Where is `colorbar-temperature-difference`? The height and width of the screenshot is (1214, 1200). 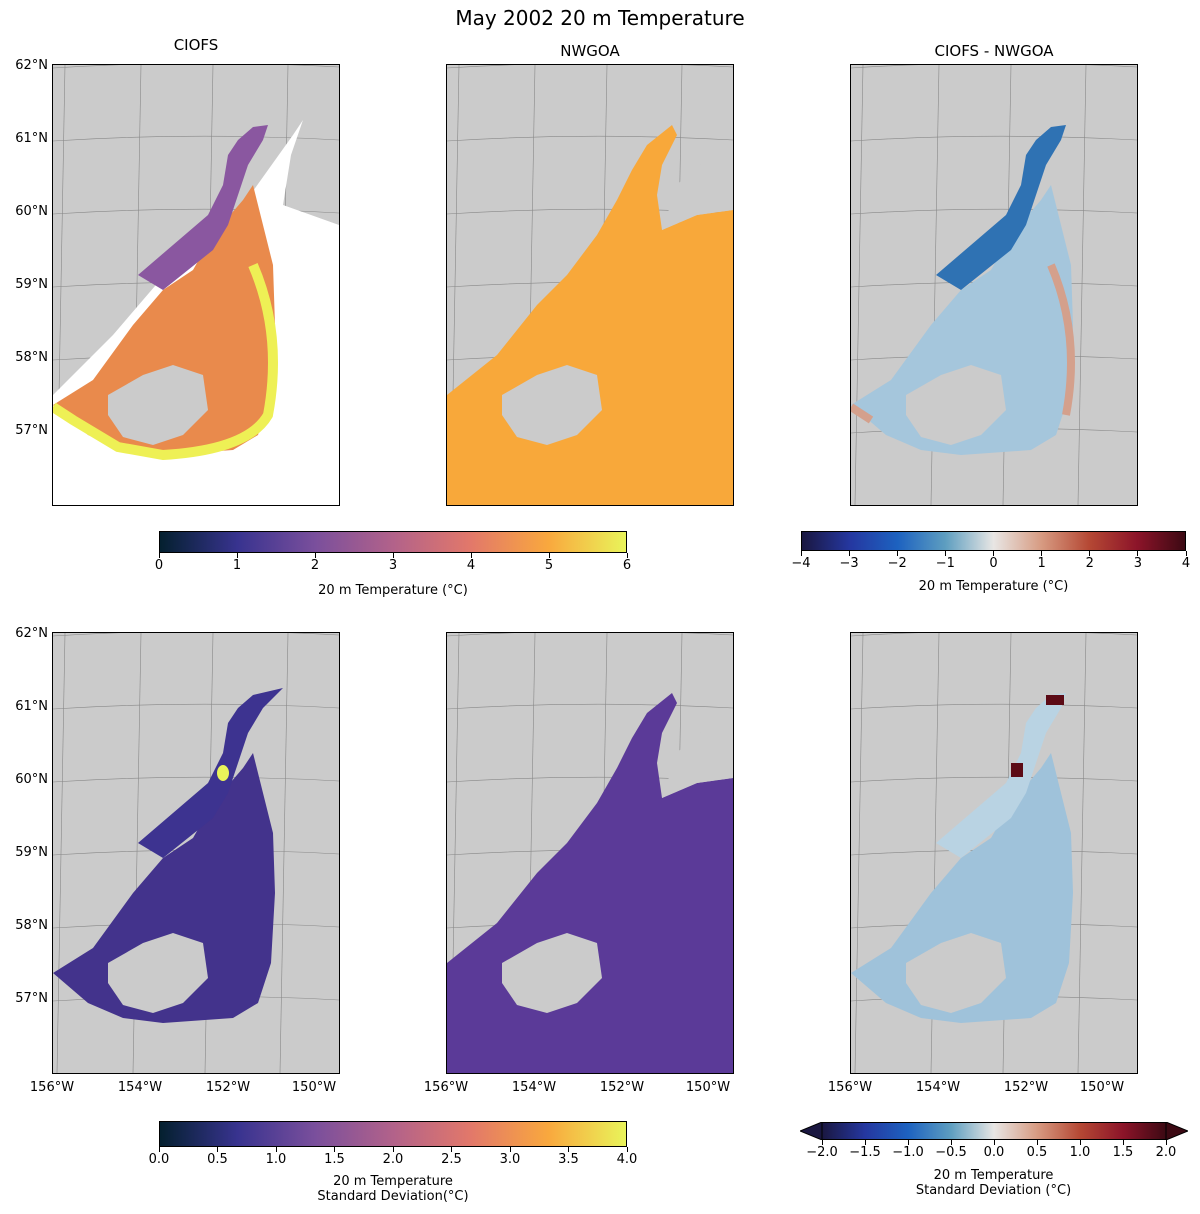 colorbar-temperature-difference is located at coordinates (993, 541).